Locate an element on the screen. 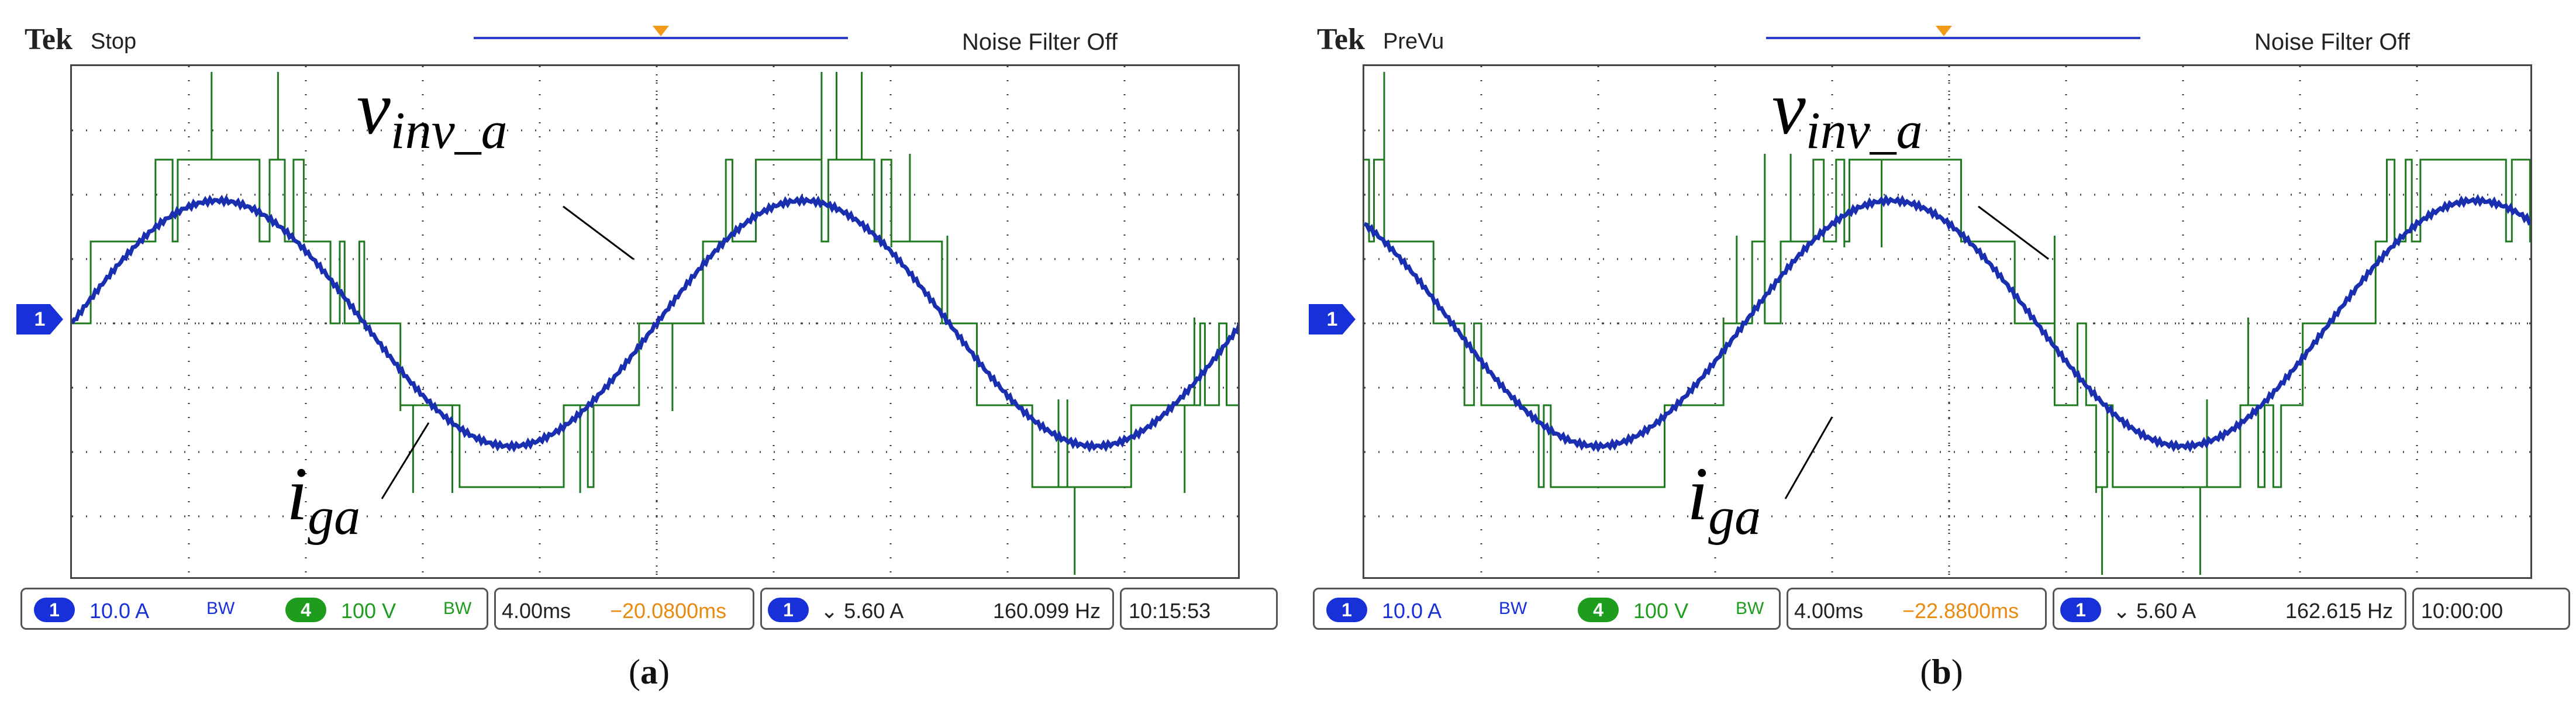  trigger-box: 1 ⌄ 5.60 A 160.099 Hz is located at coordinates (937, 609).